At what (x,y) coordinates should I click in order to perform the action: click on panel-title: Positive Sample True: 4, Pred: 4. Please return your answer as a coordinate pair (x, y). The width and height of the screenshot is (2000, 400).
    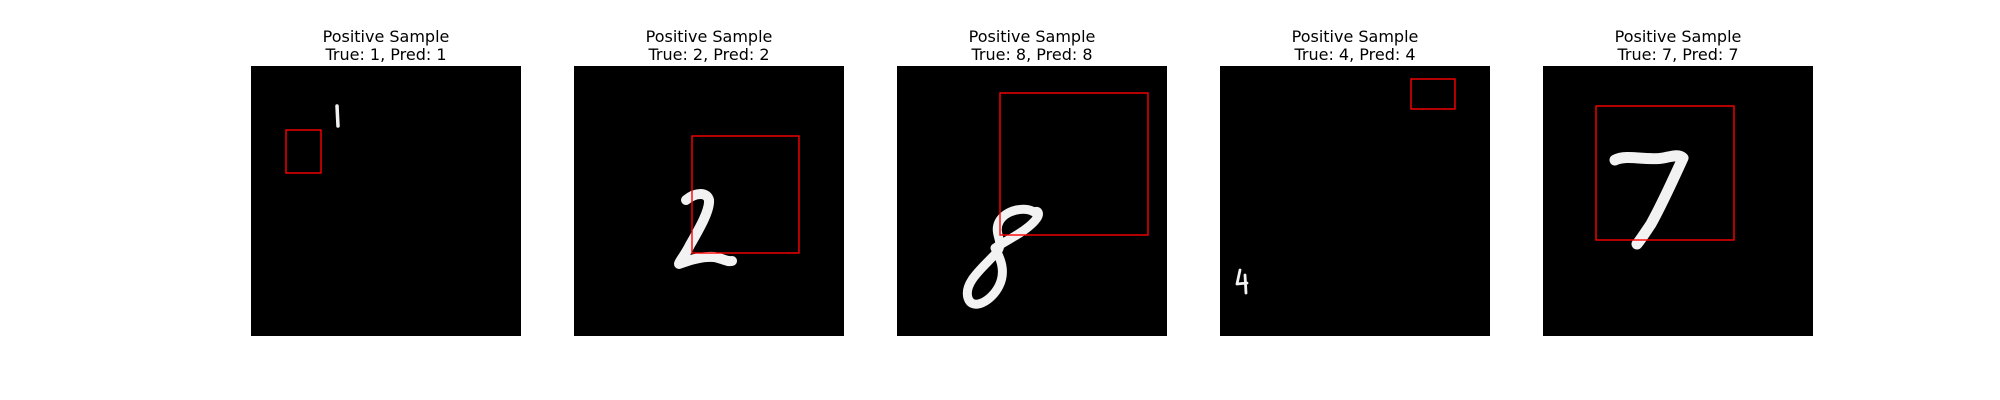
    Looking at the image, I should click on (1355, 47).